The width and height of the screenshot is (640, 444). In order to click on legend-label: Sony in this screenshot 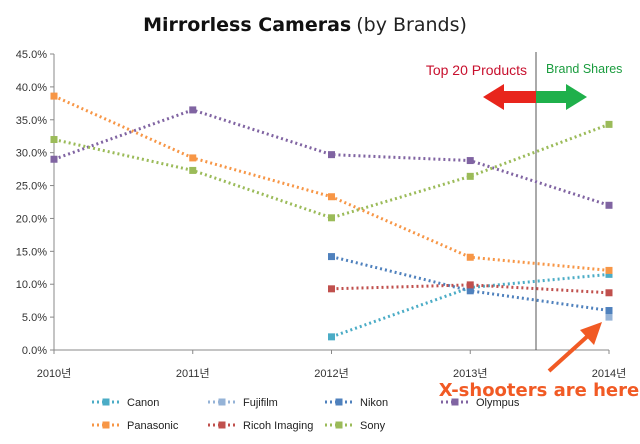, I will do `click(373, 426)`.